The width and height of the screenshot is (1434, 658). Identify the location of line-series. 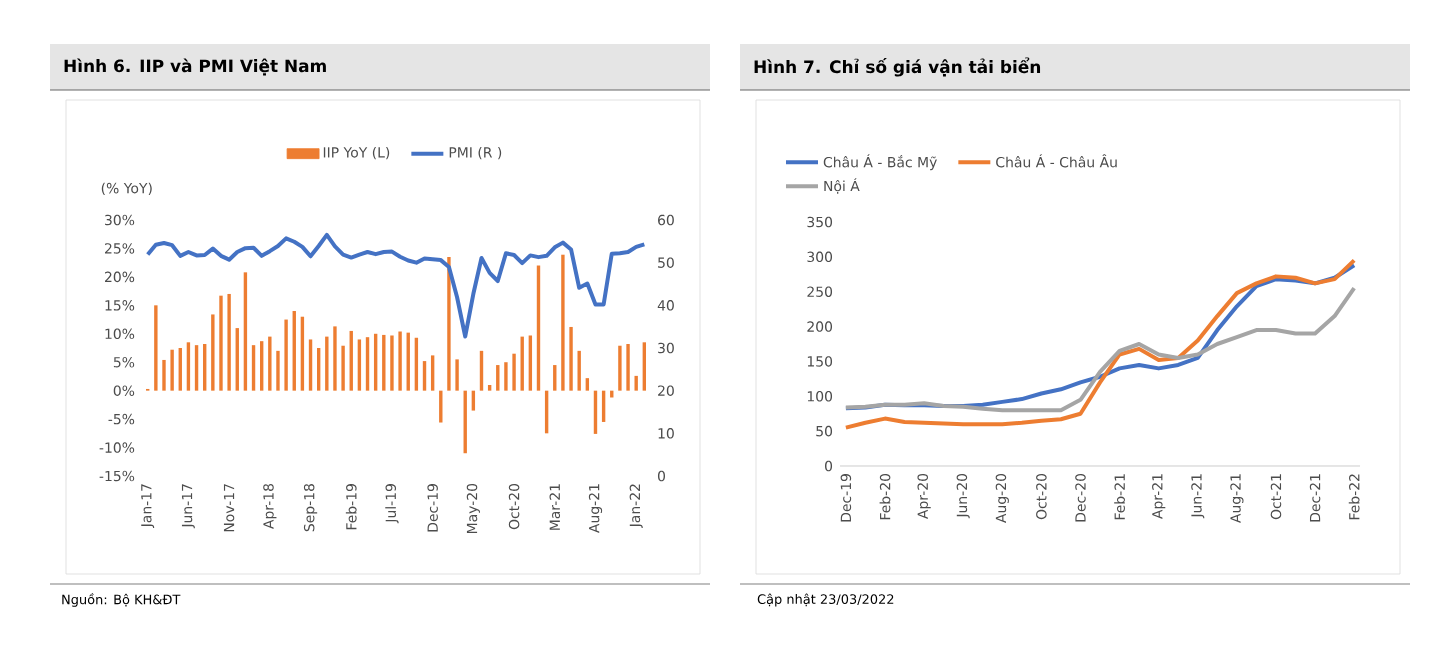
(396, 285).